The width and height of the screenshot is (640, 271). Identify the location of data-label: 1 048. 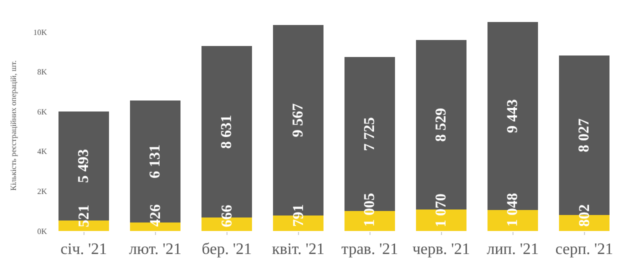
(512, 210).